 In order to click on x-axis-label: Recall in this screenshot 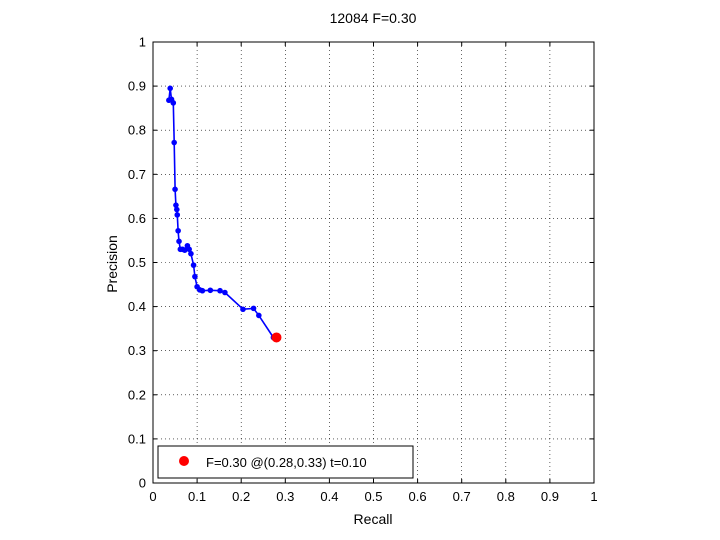, I will do `click(373, 519)`.